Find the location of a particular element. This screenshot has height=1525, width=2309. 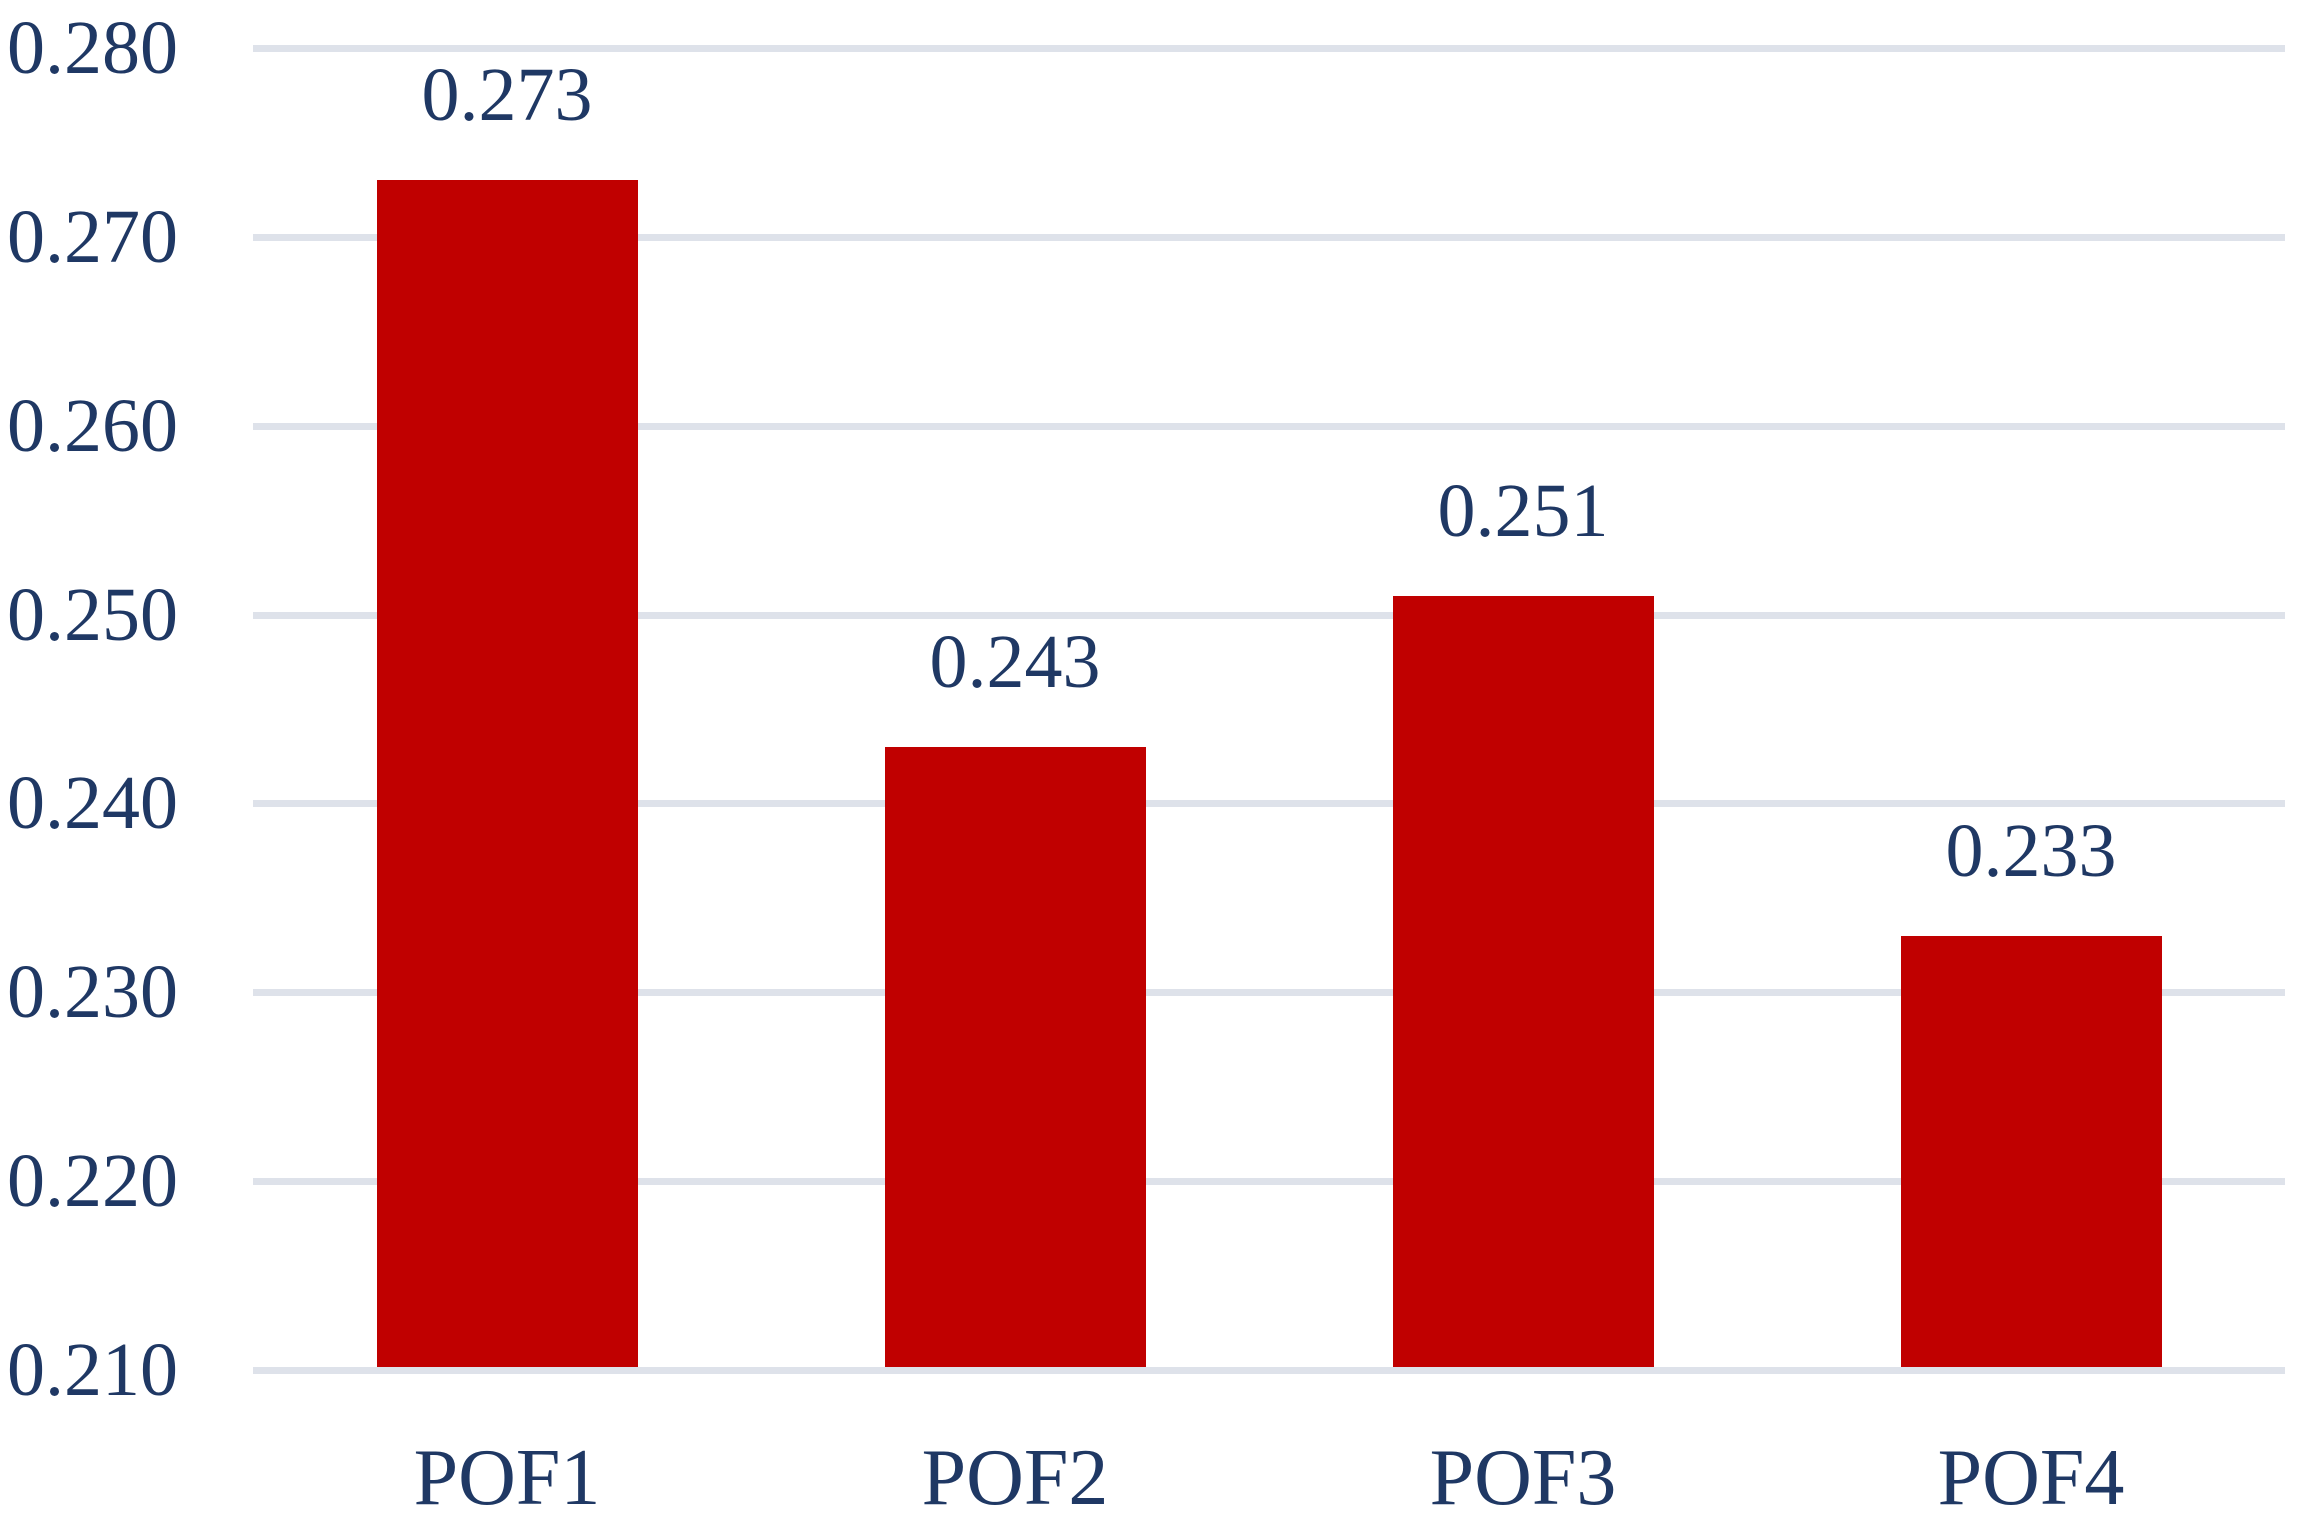

y-axis-tick-label: 0.210 is located at coordinates (92, 1370).